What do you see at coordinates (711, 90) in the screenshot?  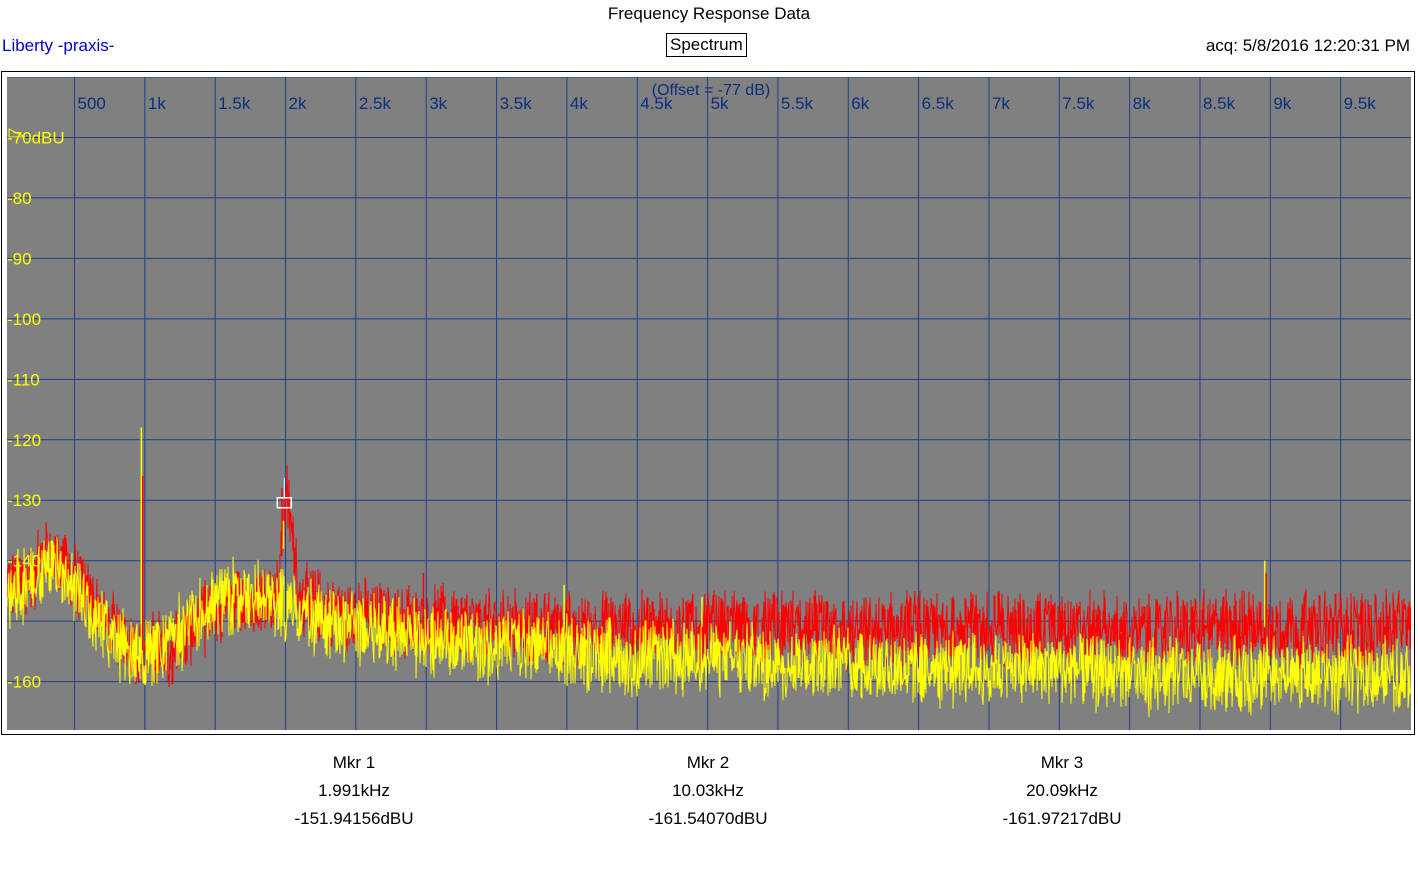 I see `offset-annotation: (Offset = -77 dB)` at bounding box center [711, 90].